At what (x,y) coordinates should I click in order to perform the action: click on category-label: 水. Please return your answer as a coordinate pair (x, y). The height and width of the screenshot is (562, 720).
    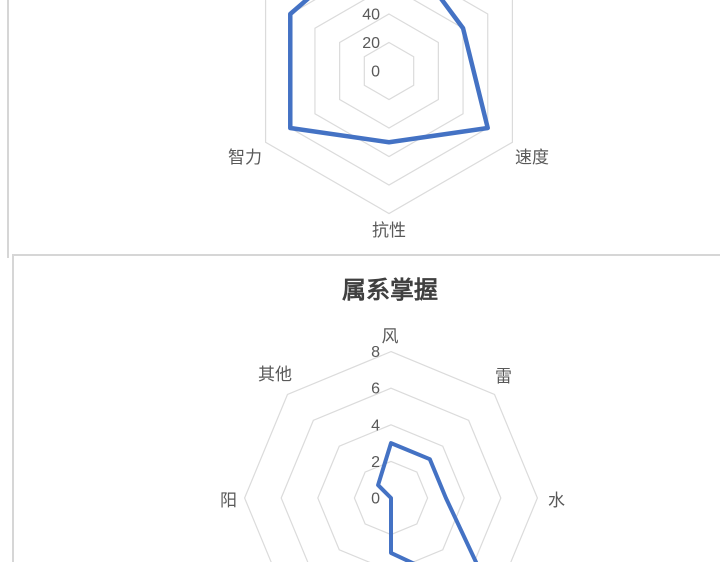
    Looking at the image, I should click on (556, 500).